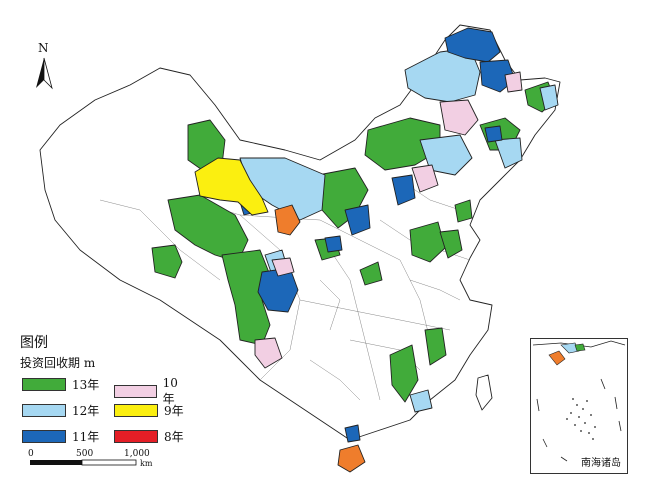 The image size is (650, 502). What do you see at coordinates (58, 363) in the screenshot?
I see `legend-subtitle: 投资回收期 m` at bounding box center [58, 363].